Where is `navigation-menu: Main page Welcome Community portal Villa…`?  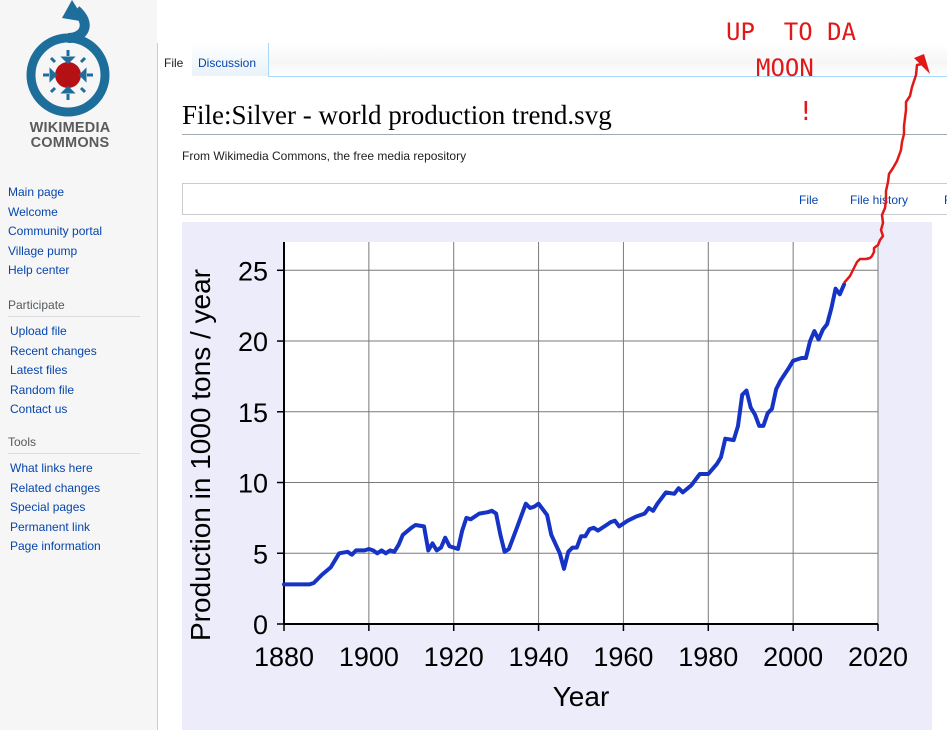
navigation-menu: Main page Welcome Community portal Villa… is located at coordinates (78, 232).